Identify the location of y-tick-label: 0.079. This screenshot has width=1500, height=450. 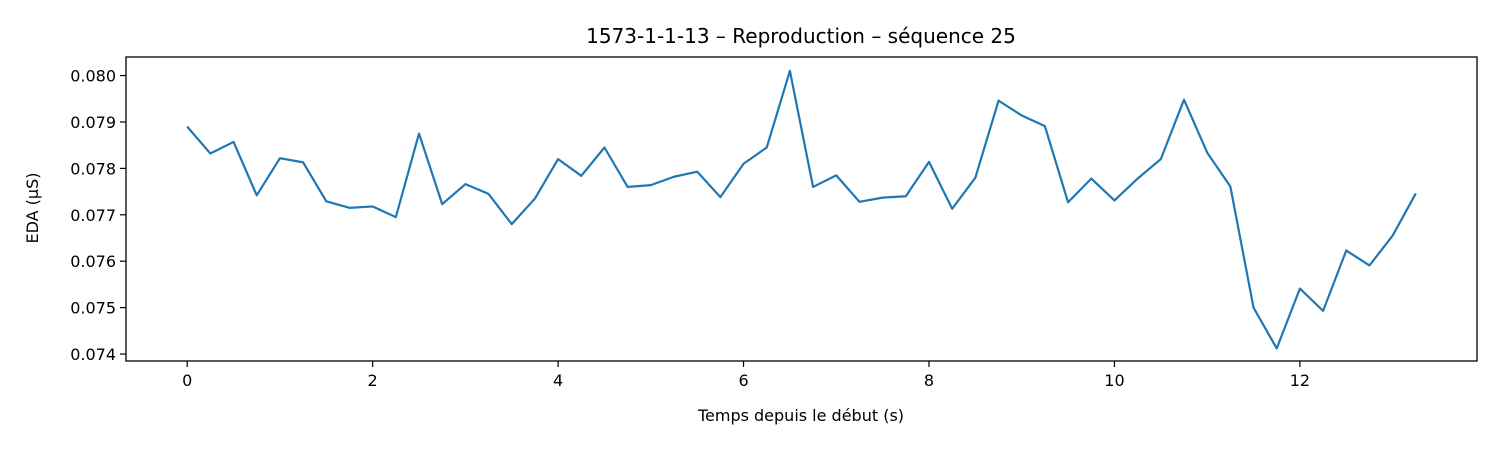
(93, 122).